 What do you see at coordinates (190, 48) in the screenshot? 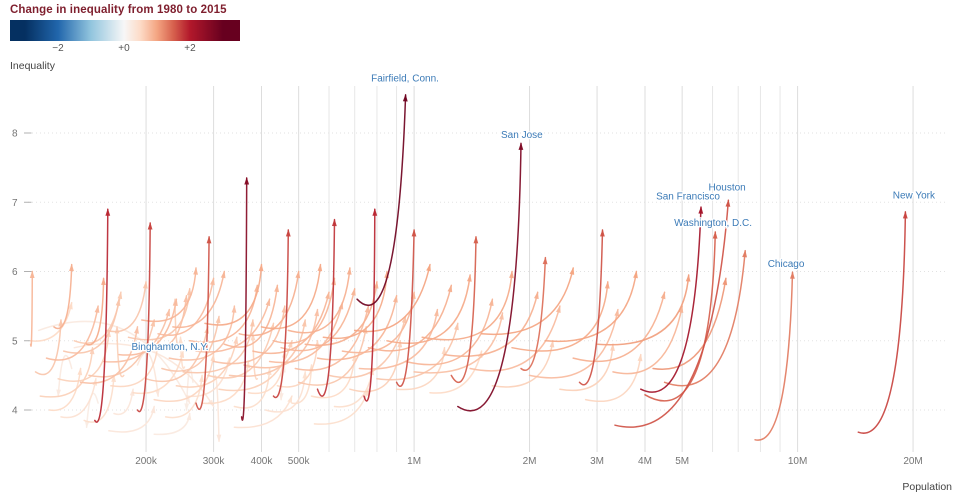
I see `legend-tick-label: +2` at bounding box center [190, 48].